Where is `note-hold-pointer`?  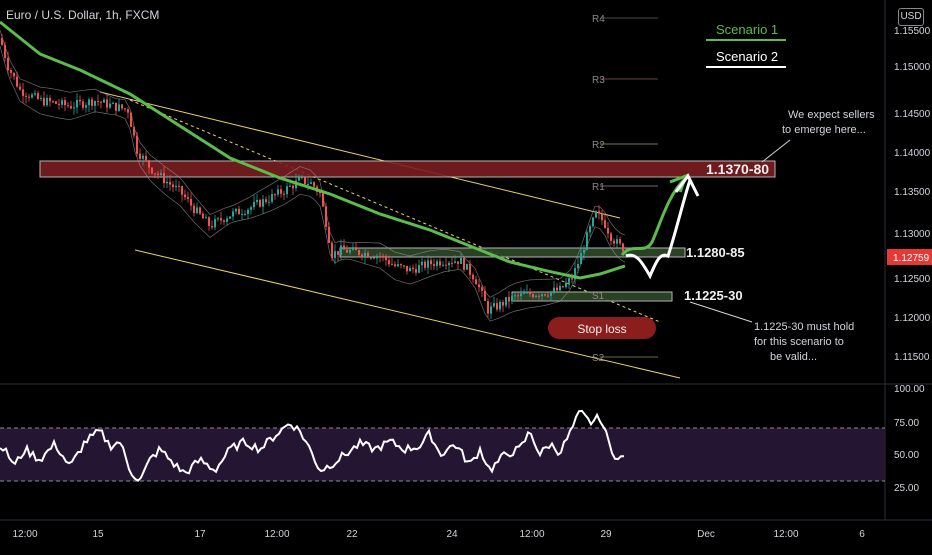
note-hold-pointer is located at coordinates (721, 312).